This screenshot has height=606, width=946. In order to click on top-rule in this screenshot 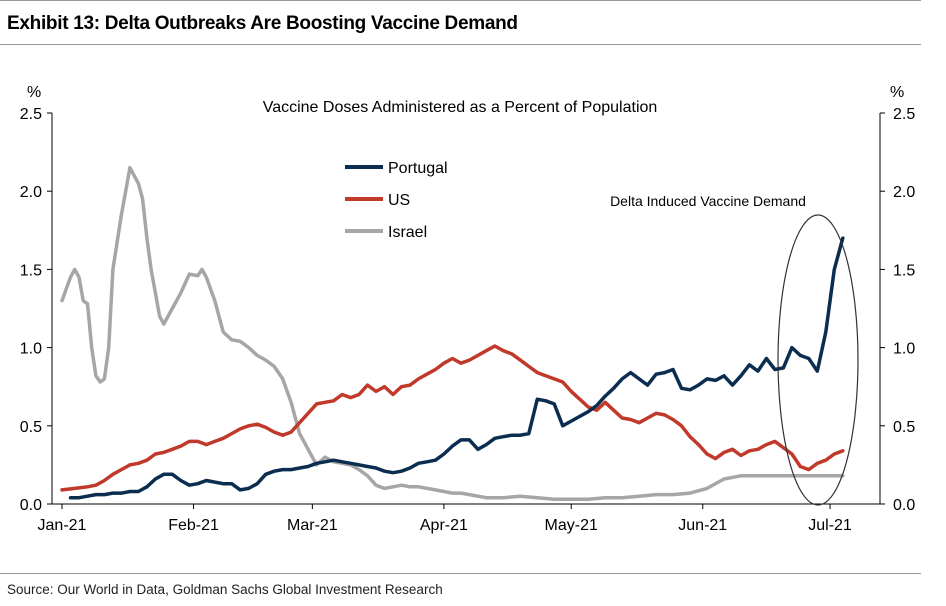, I will do `click(460, 0)`.